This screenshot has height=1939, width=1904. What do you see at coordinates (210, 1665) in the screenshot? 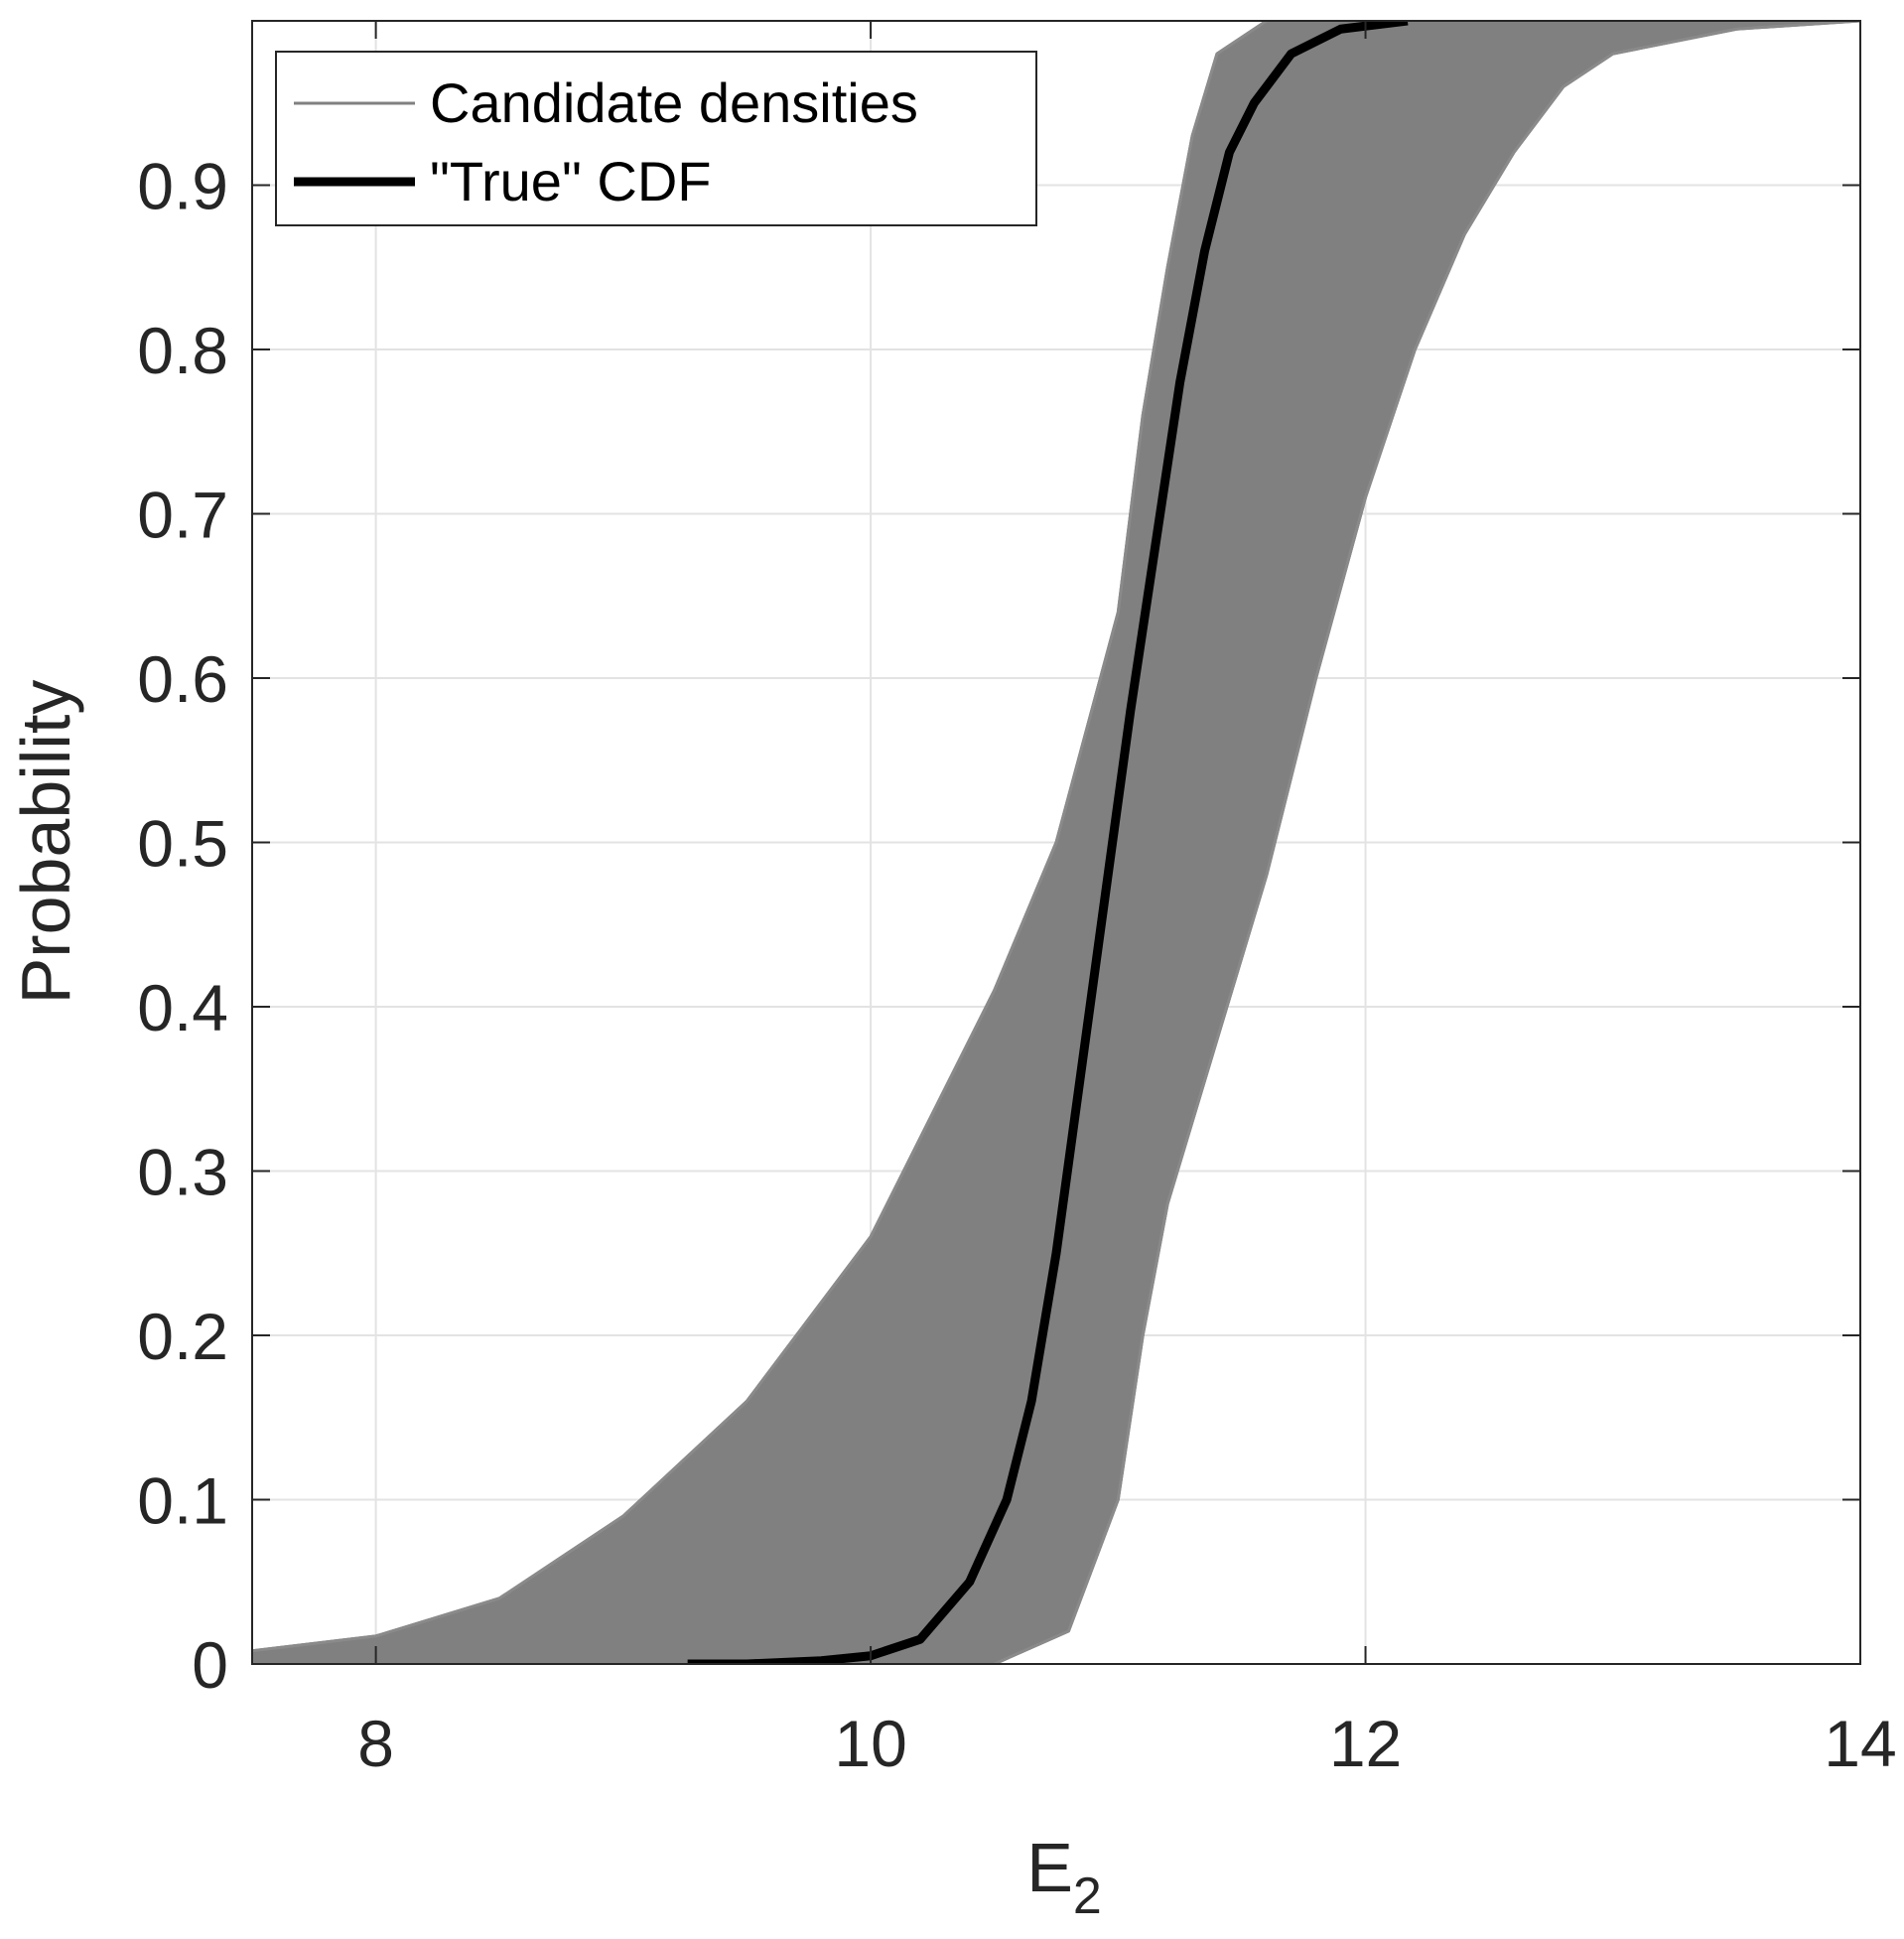
I see `y-tick-label-0: 0` at bounding box center [210, 1665].